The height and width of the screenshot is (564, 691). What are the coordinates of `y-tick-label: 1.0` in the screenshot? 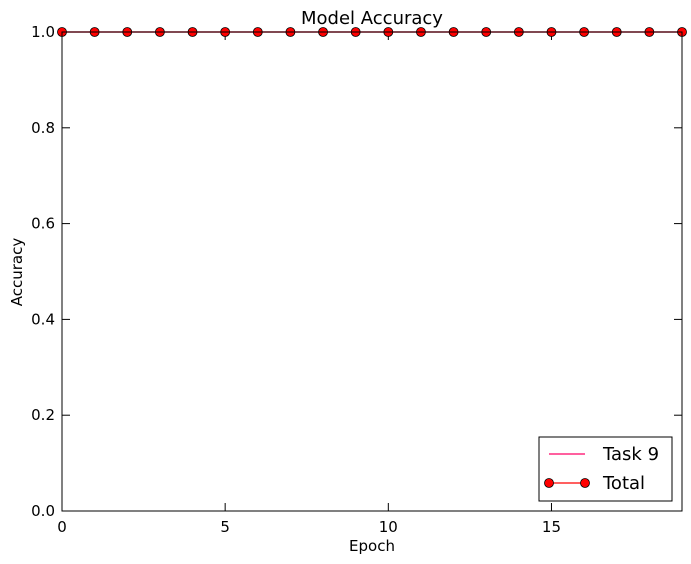 It's located at (43, 32).